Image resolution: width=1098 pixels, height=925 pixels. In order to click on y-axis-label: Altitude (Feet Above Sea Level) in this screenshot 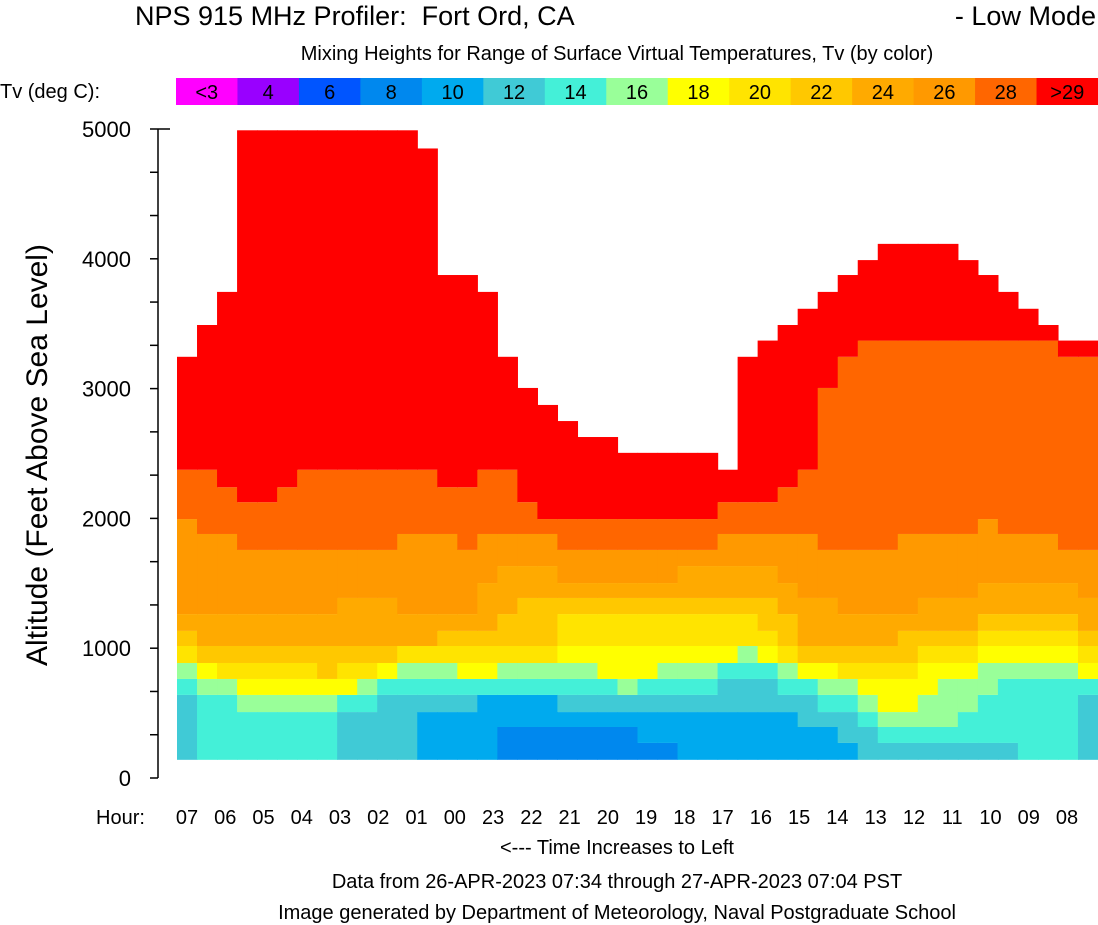, I will do `click(37, 455)`.